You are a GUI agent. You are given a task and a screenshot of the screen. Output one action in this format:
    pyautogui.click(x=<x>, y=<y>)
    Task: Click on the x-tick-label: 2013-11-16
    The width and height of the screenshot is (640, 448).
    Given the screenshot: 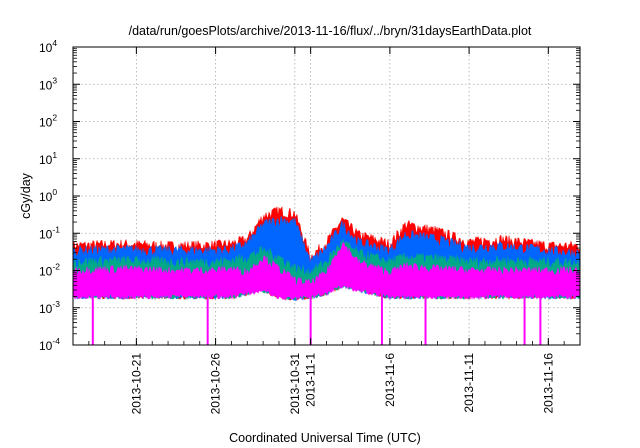 What is the action you would take?
    pyautogui.click(x=548, y=383)
    